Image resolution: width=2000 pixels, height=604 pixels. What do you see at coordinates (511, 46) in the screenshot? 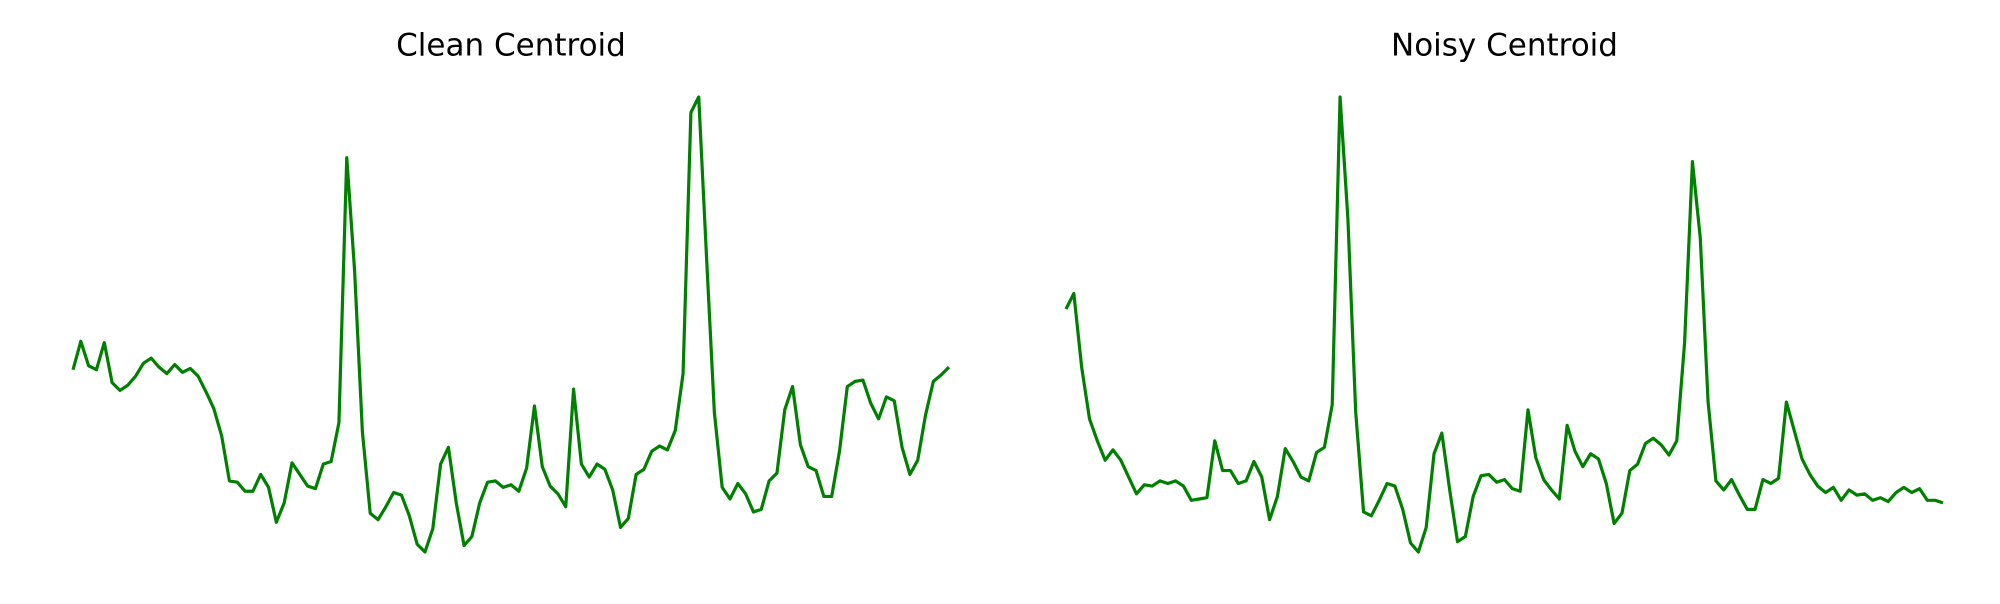
I see `chart-title: Clean Centroid` at bounding box center [511, 46].